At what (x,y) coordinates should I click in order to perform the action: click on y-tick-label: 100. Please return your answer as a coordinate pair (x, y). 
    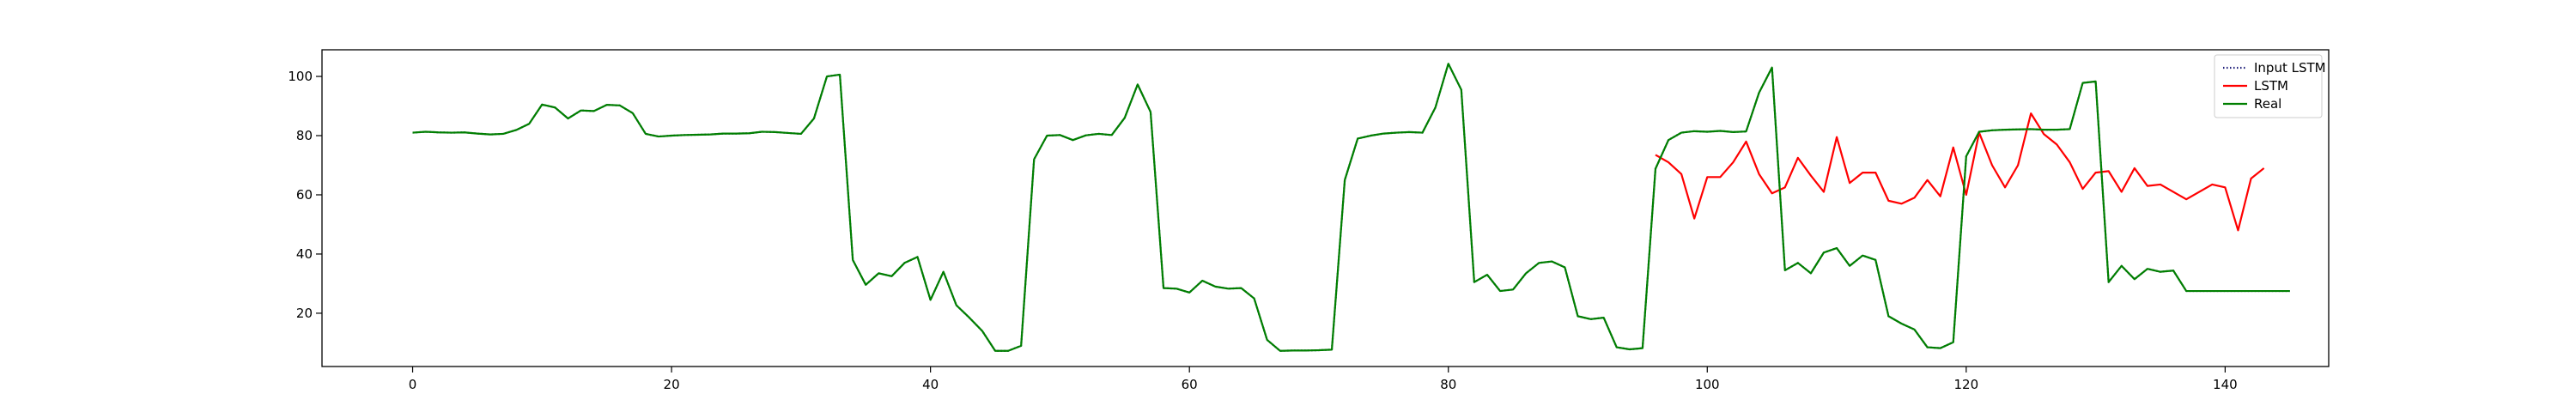
    Looking at the image, I should click on (301, 76).